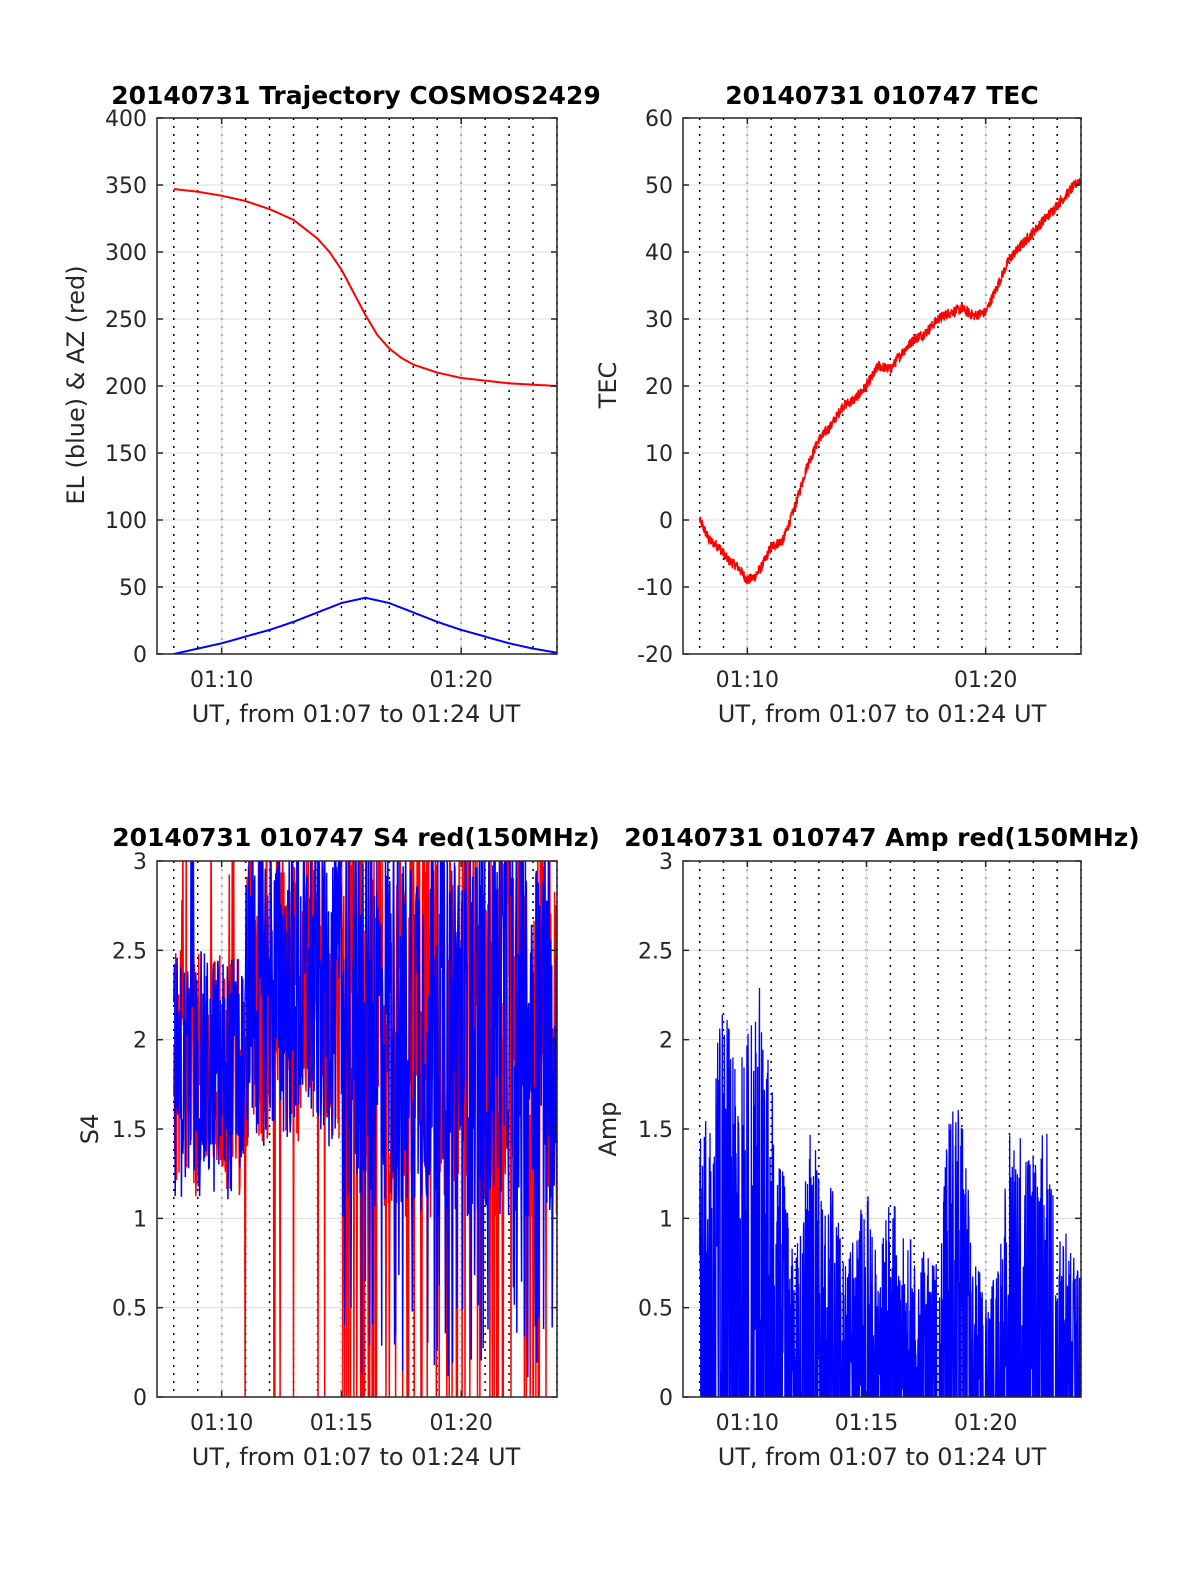 The height and width of the screenshot is (1575, 1200). I want to click on series-amp-line, so click(890, 1192).